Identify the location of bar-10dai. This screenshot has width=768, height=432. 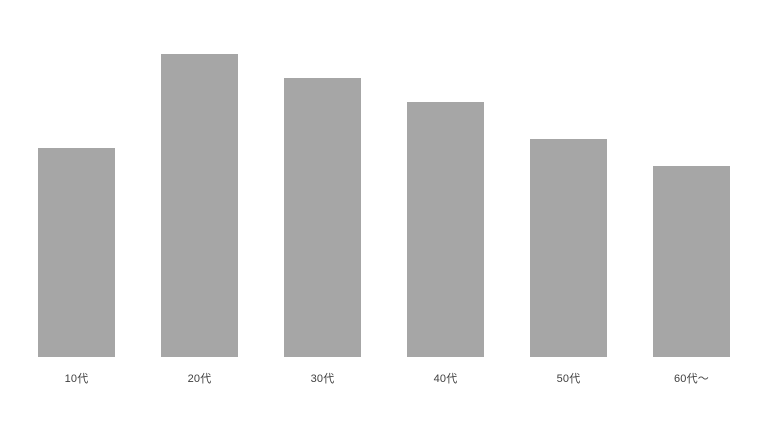
(76, 252).